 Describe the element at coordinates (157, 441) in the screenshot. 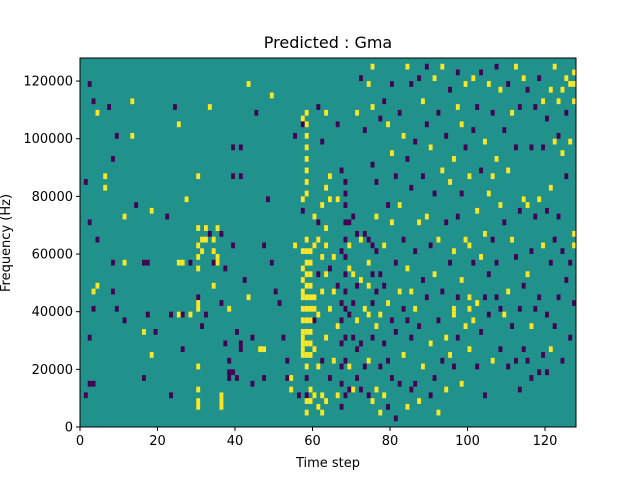

I see `x-tick-label: 20` at that location.